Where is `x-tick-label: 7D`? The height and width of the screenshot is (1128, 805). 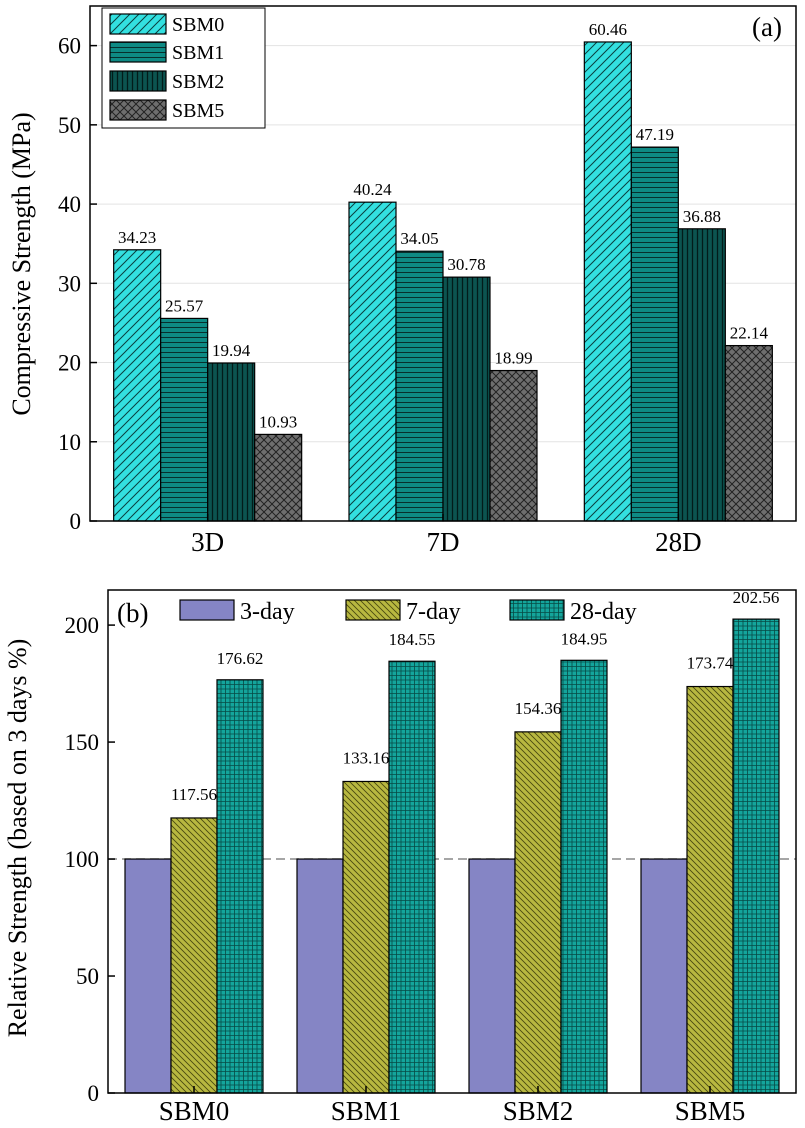
x-tick-label: 7D is located at coordinates (443, 542).